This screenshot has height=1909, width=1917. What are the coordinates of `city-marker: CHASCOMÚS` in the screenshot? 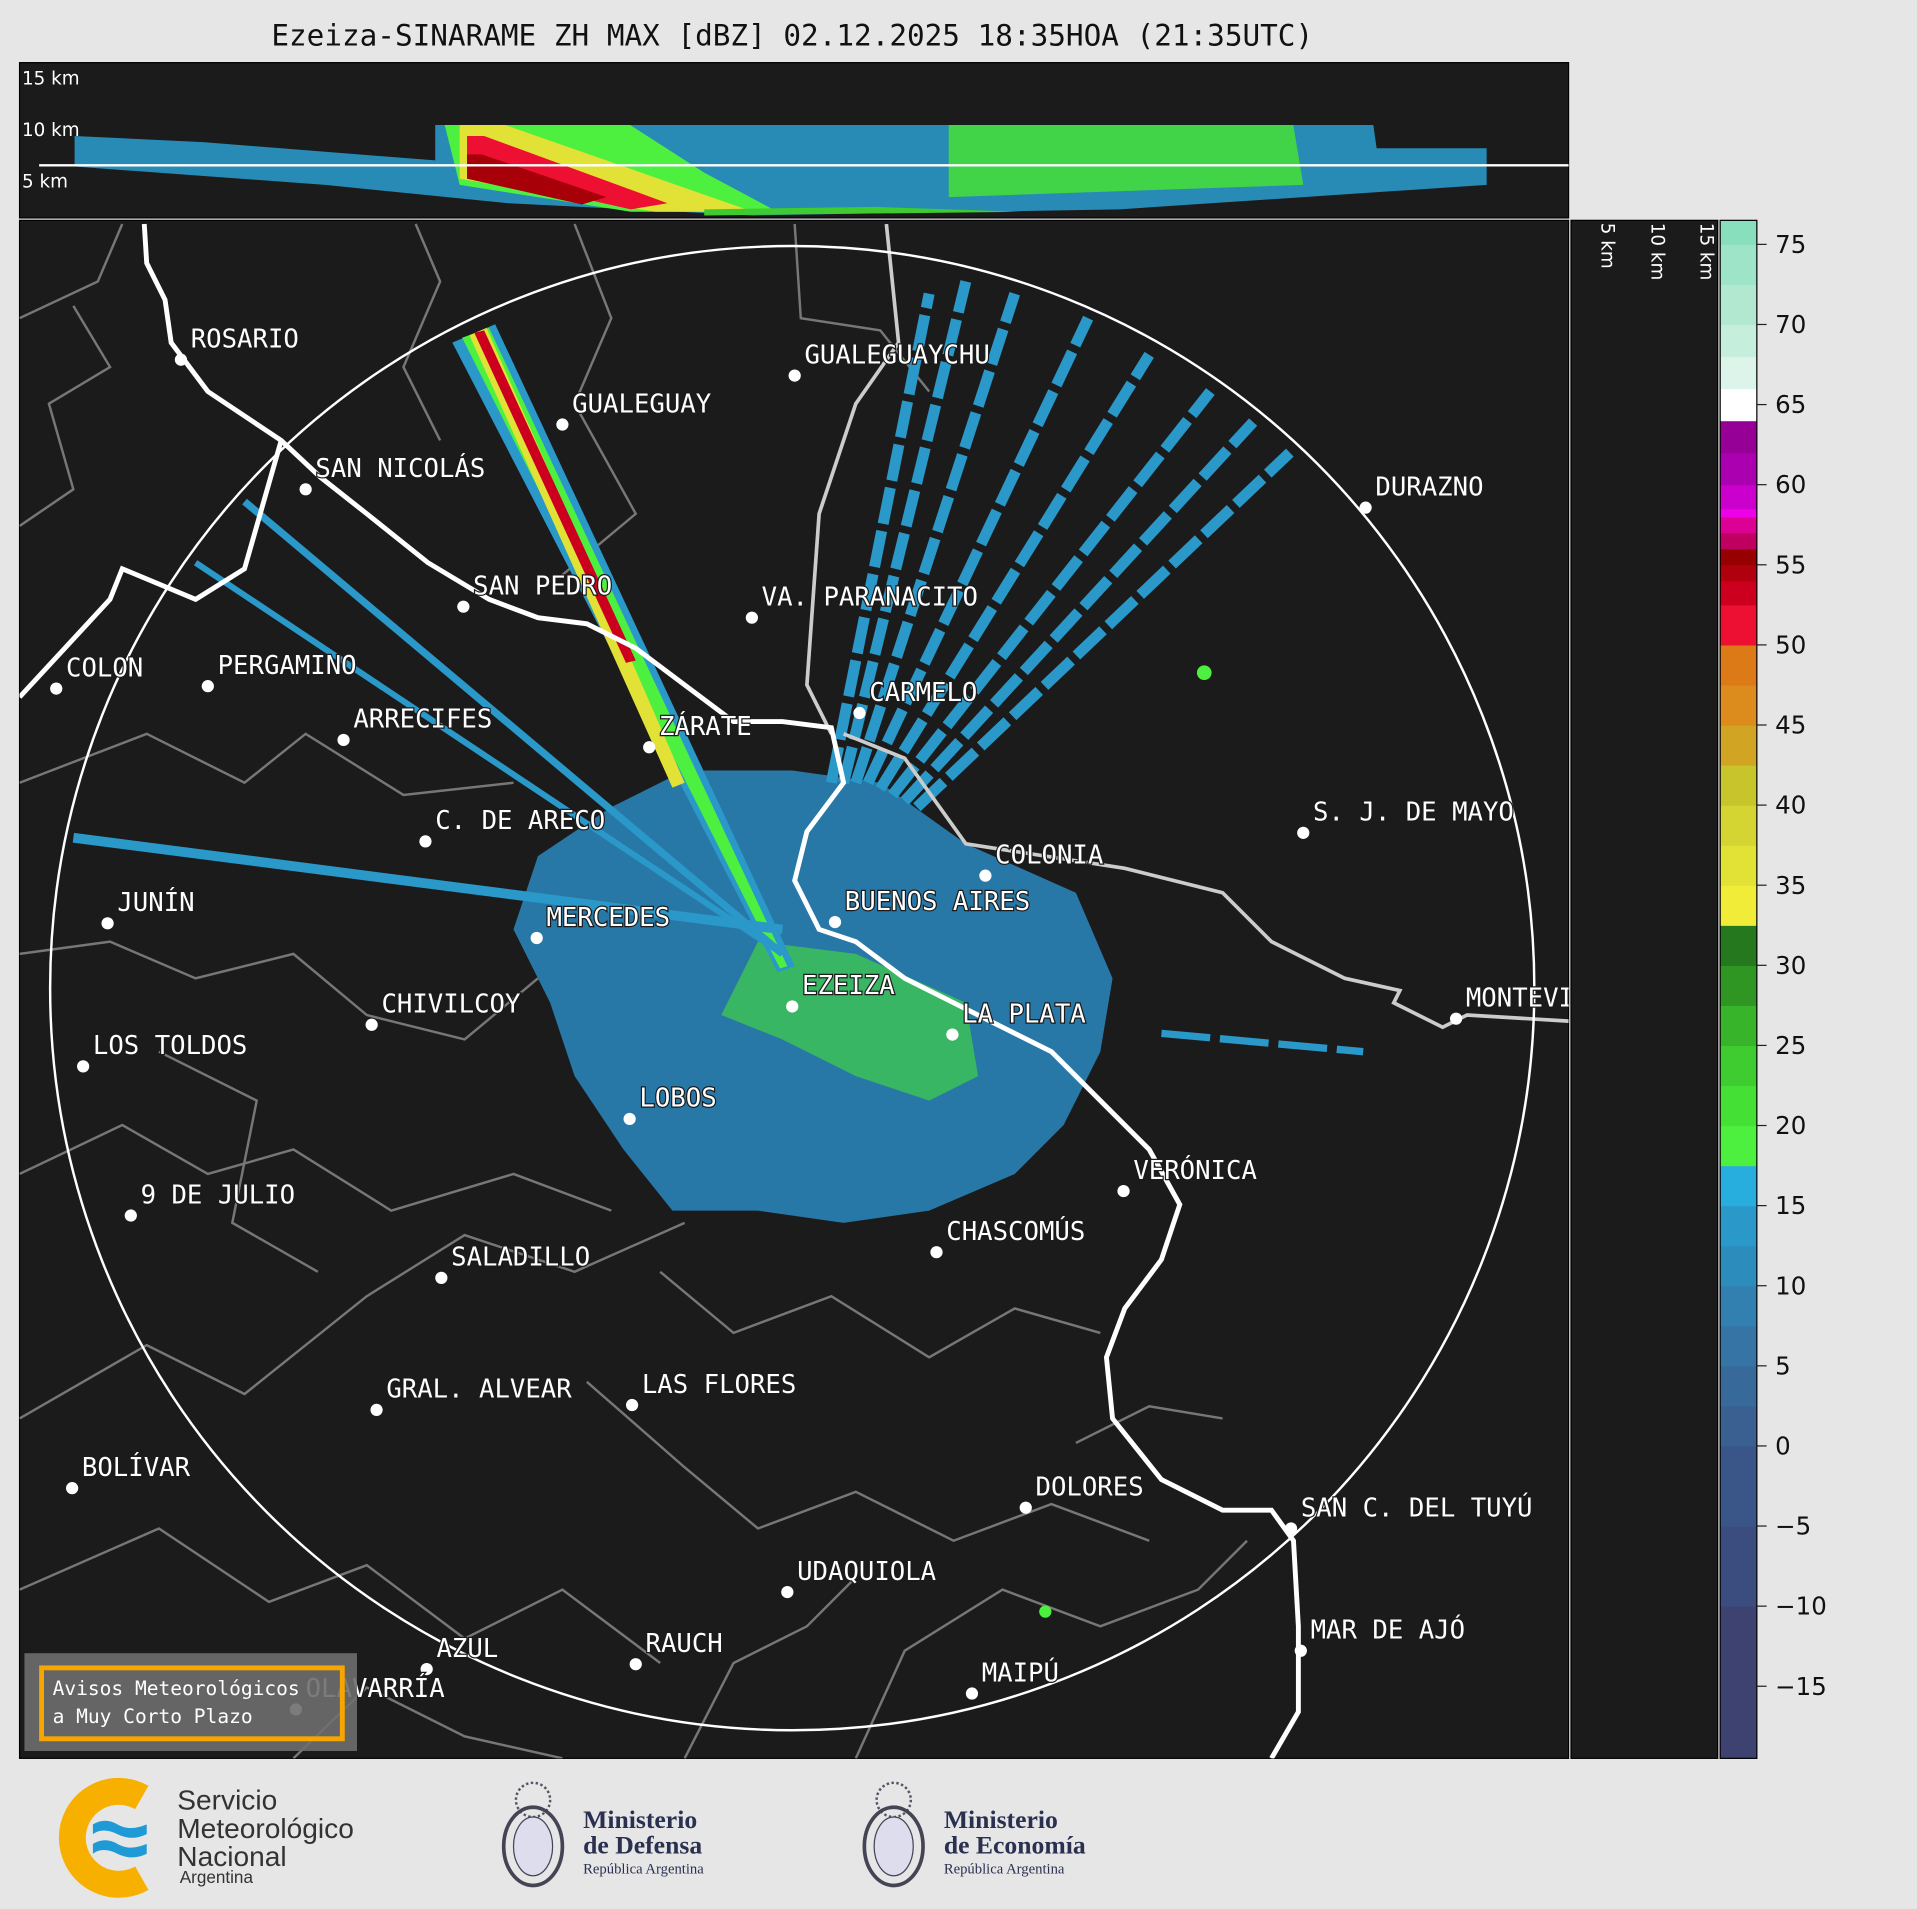 It's located at (1008, 1236).